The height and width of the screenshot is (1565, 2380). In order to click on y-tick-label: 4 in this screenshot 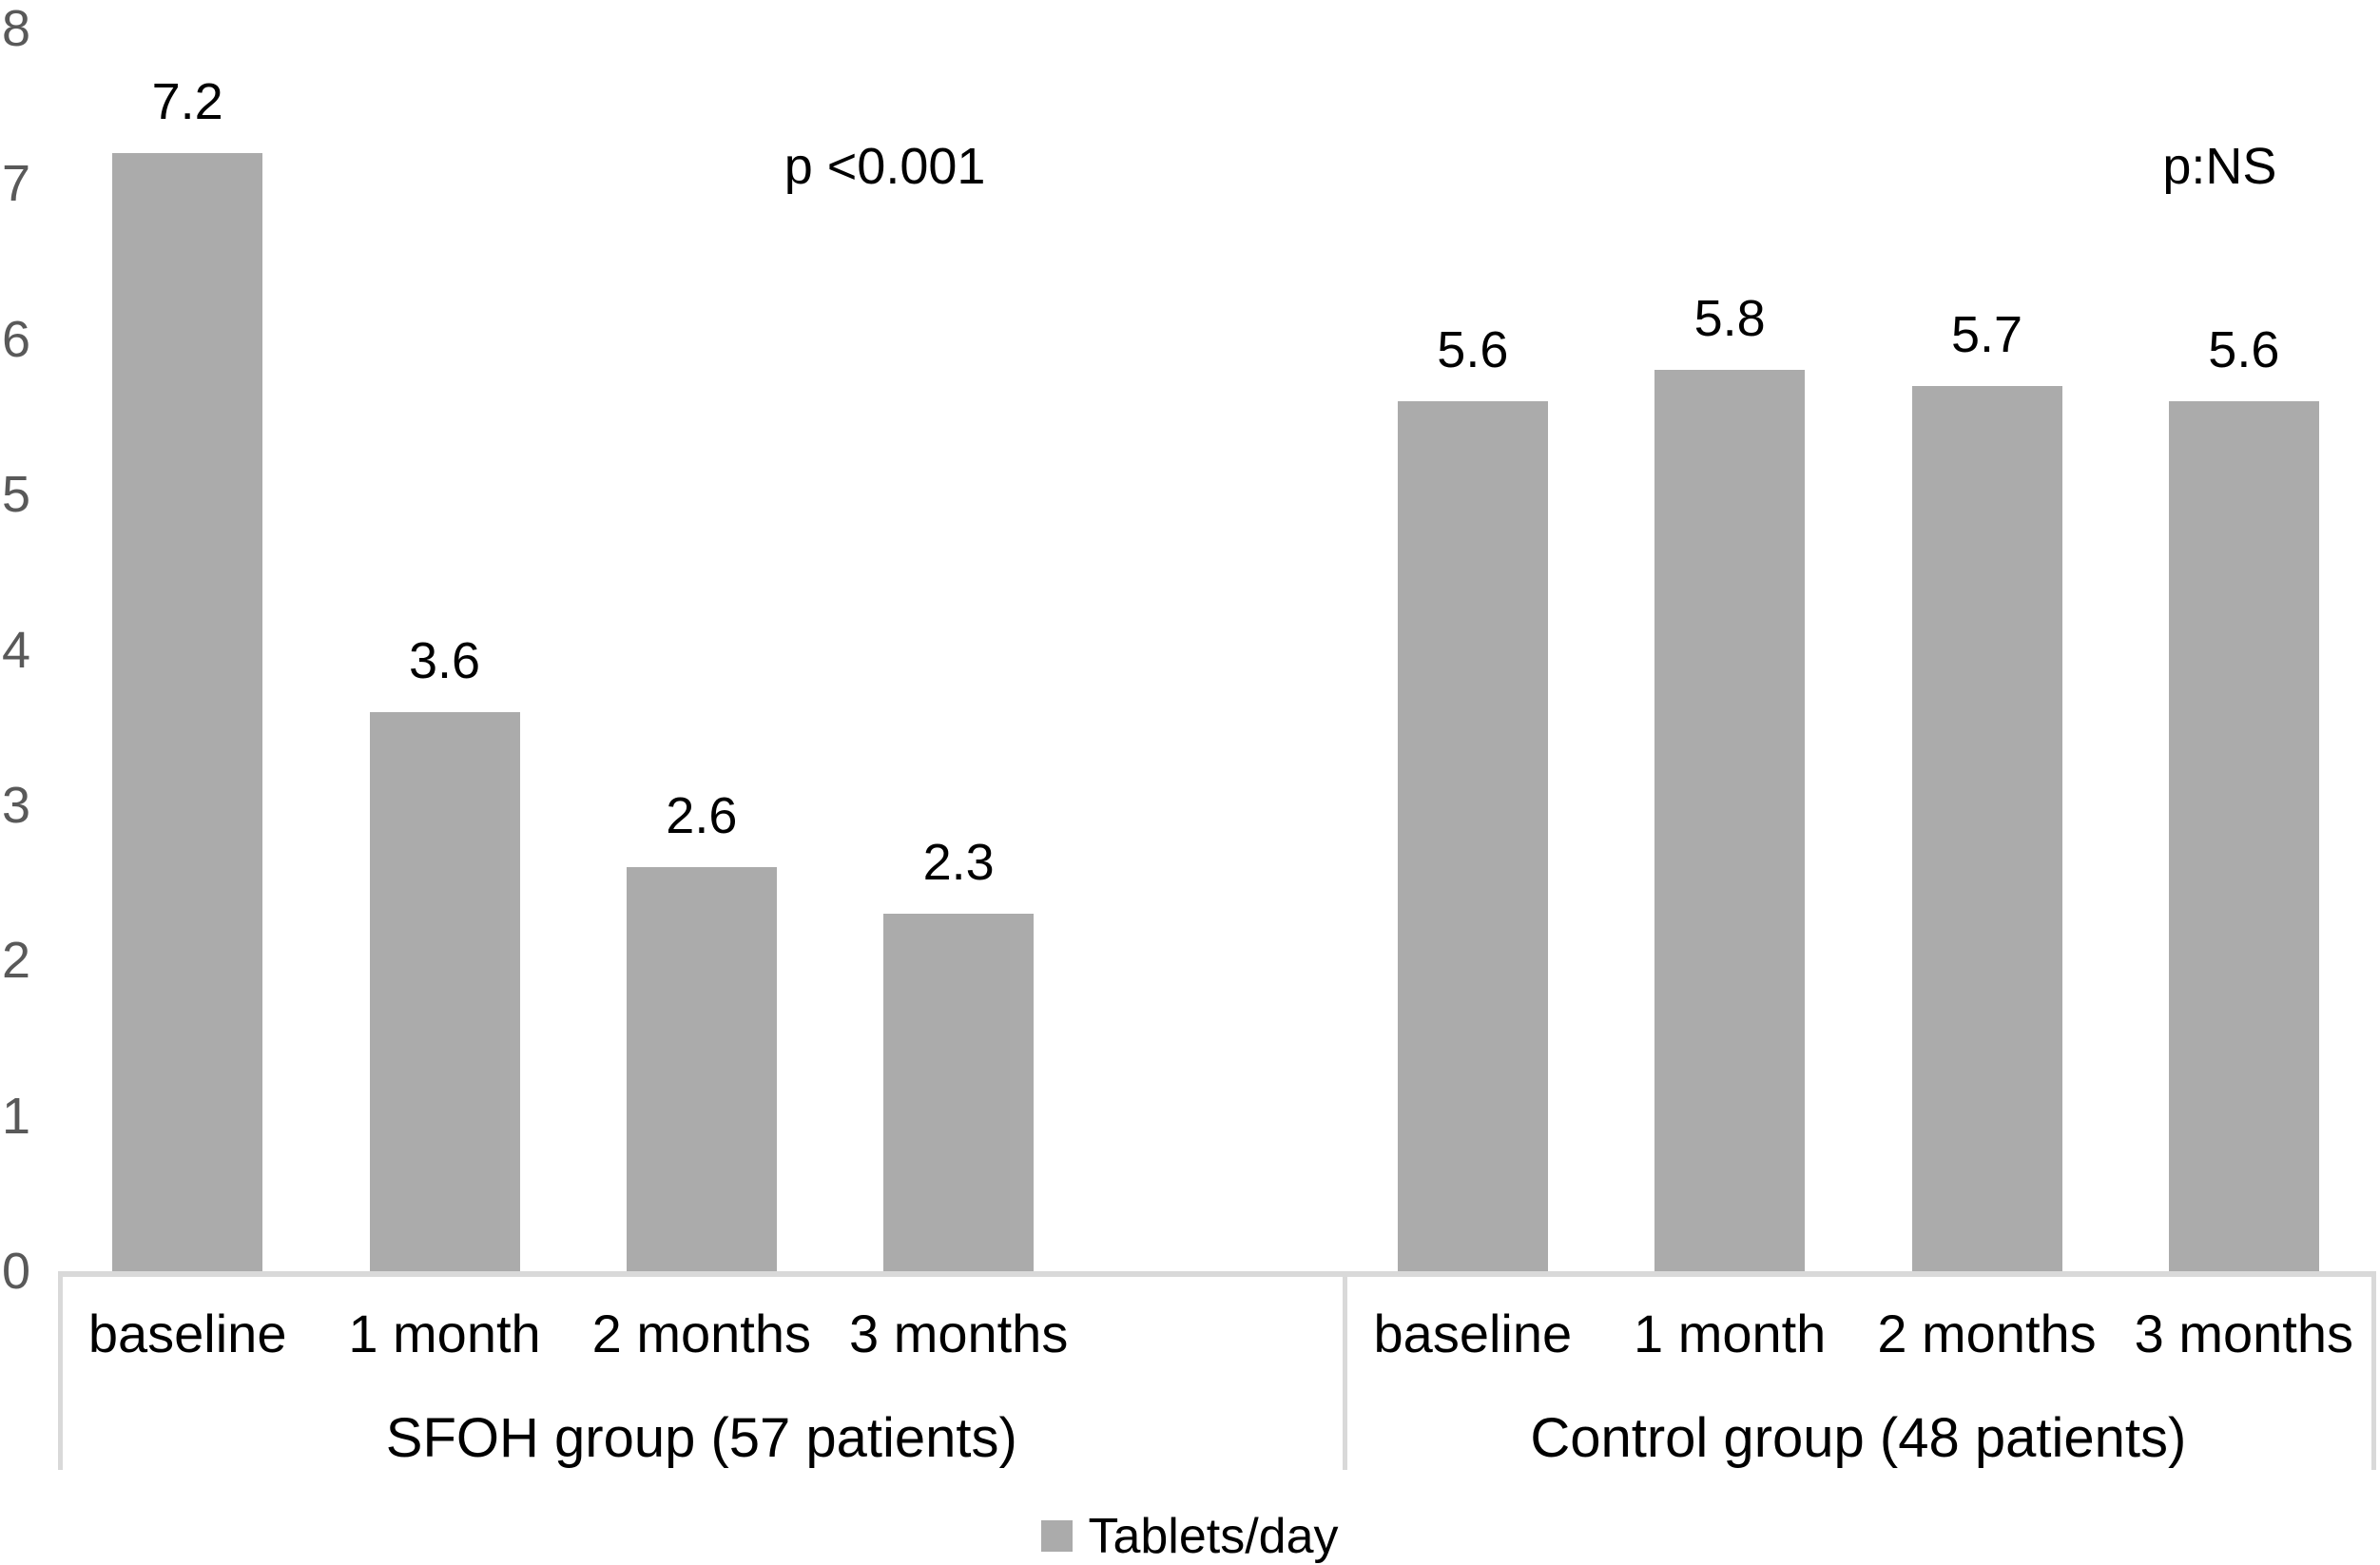, I will do `click(16, 650)`.